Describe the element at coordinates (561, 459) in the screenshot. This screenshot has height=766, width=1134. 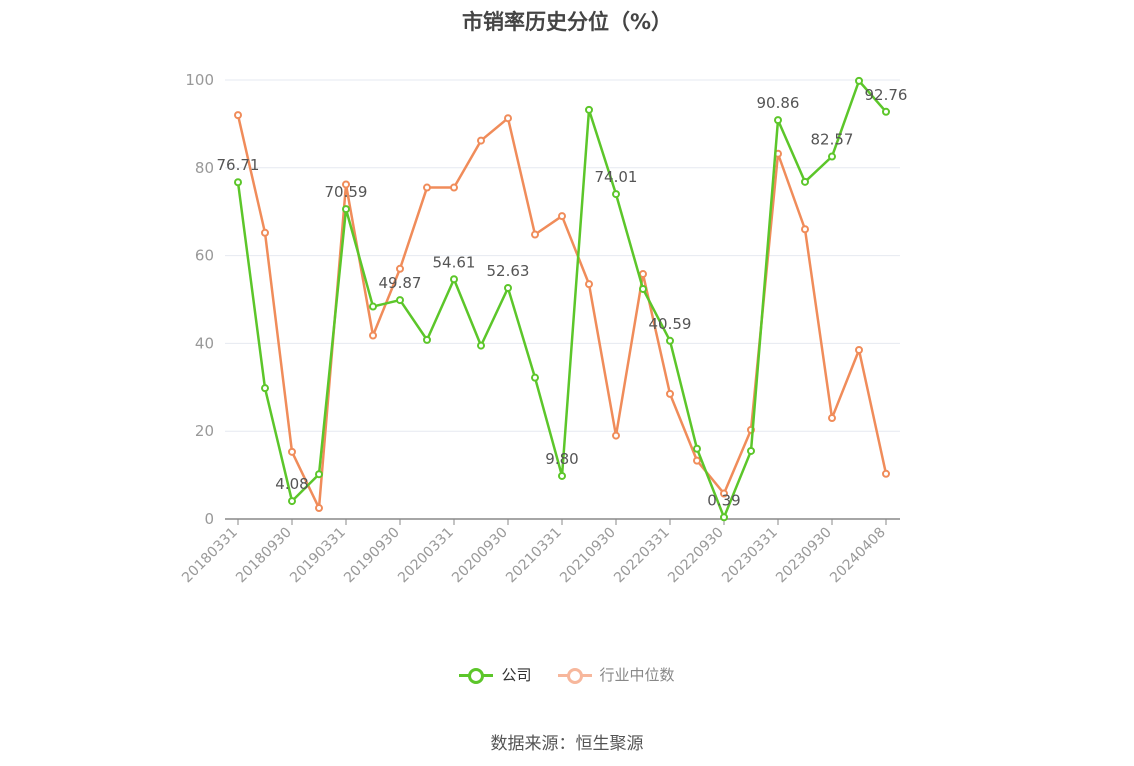
I see `data-label: 9.80` at that location.